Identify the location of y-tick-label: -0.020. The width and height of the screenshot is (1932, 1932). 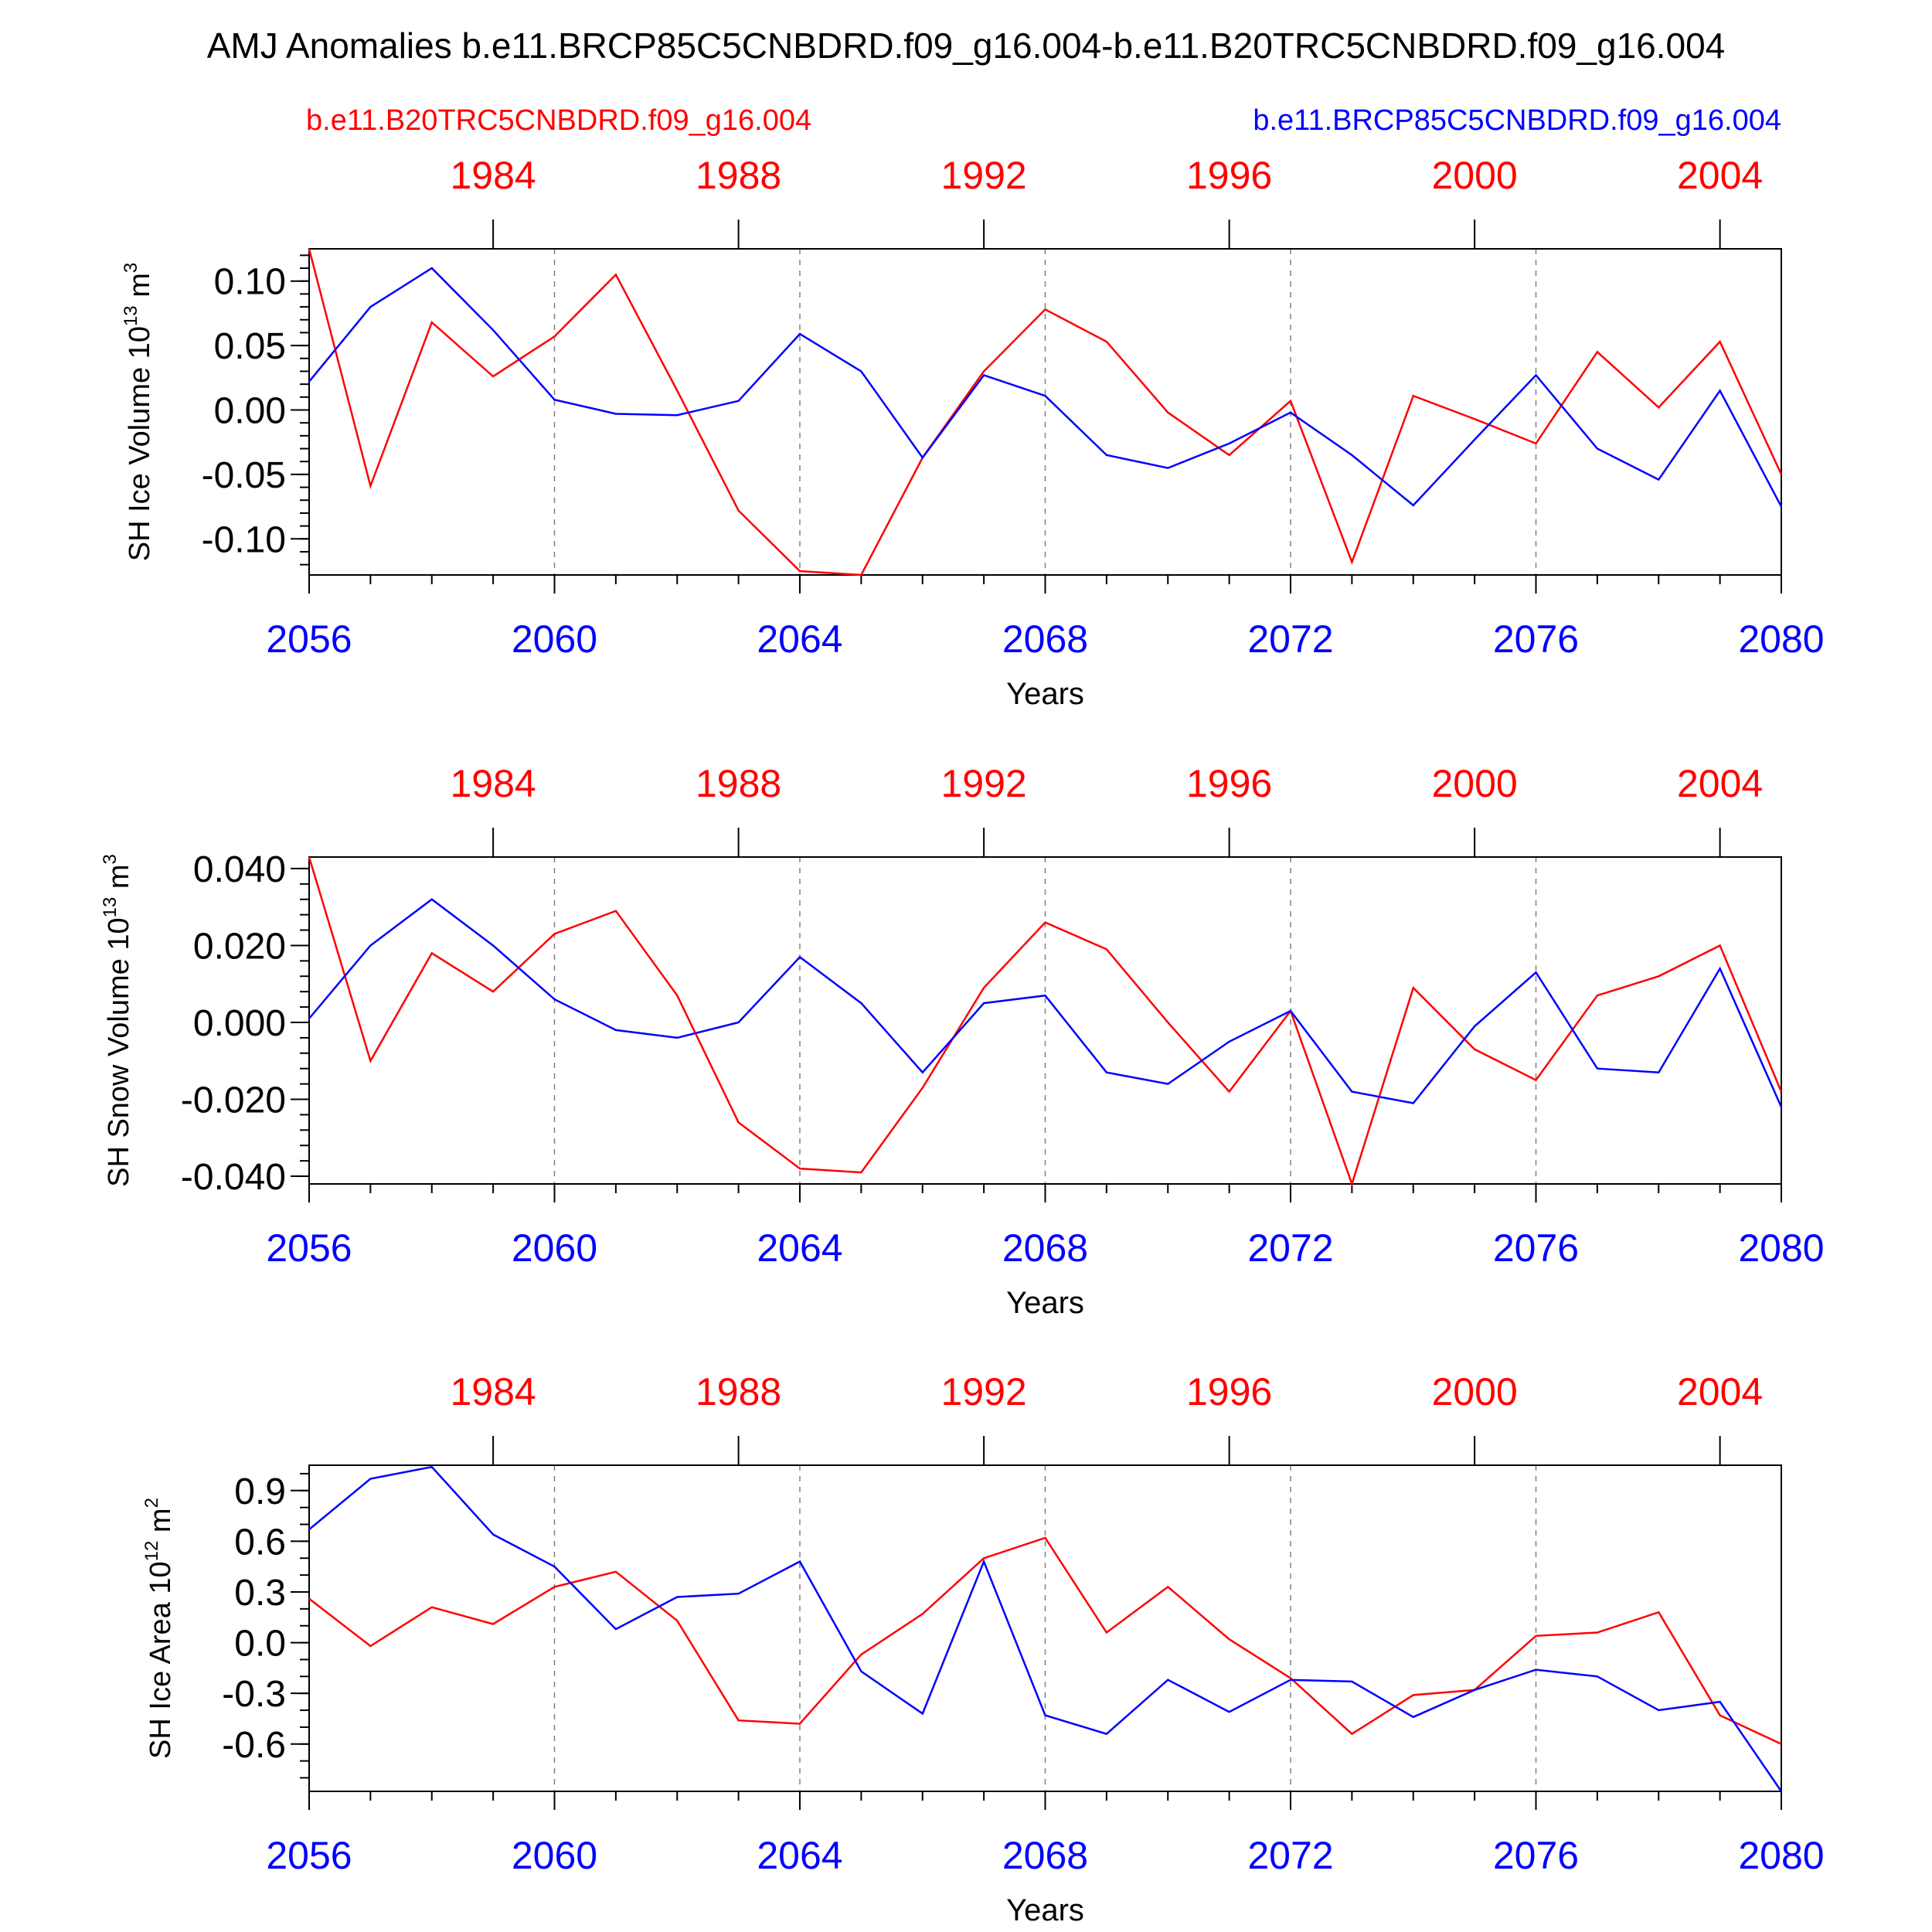
(234, 1100).